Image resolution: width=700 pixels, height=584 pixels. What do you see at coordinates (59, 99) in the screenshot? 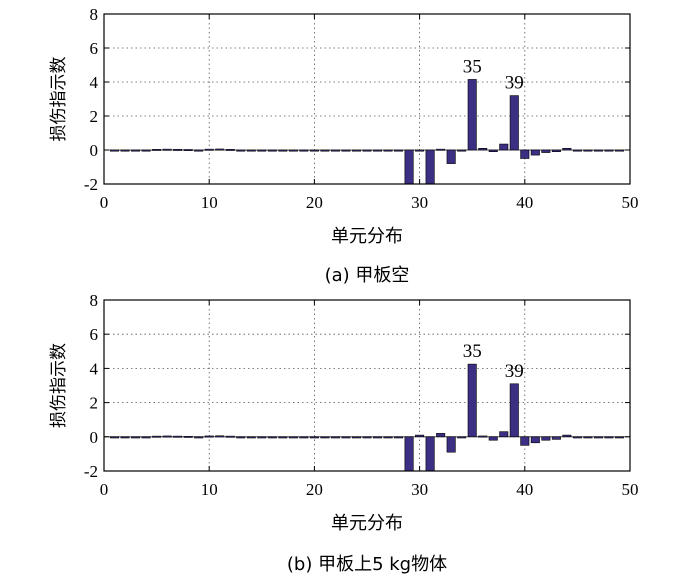
I see `y-axis-label: 损伤指示数` at bounding box center [59, 99].